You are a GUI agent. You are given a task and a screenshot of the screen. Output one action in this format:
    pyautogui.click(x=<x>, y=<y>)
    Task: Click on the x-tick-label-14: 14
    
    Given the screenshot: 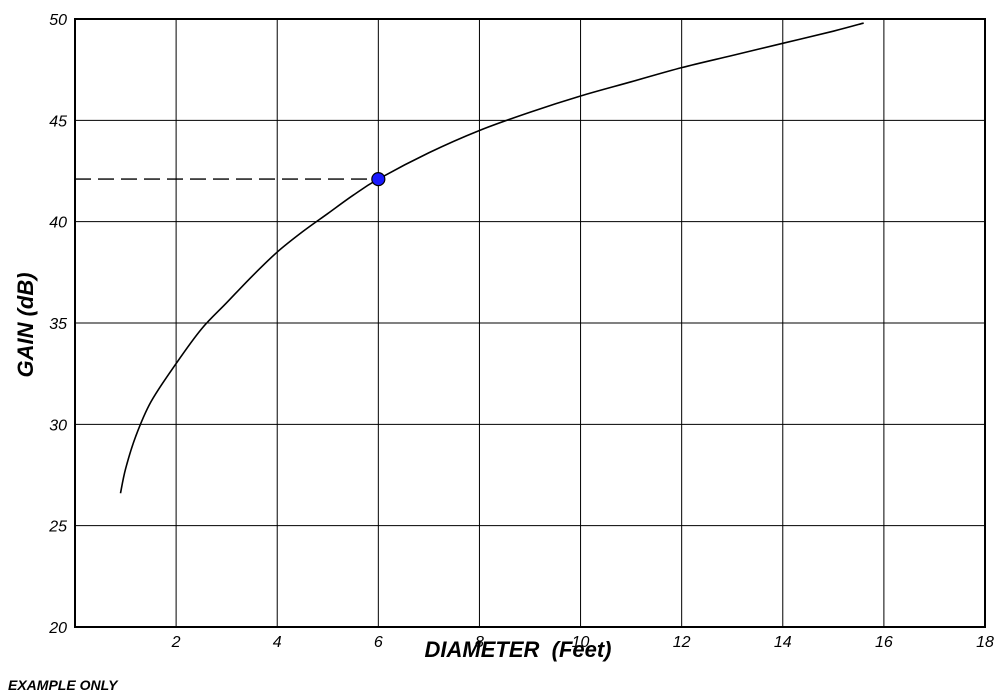 What is the action you would take?
    pyautogui.click(x=783, y=642)
    